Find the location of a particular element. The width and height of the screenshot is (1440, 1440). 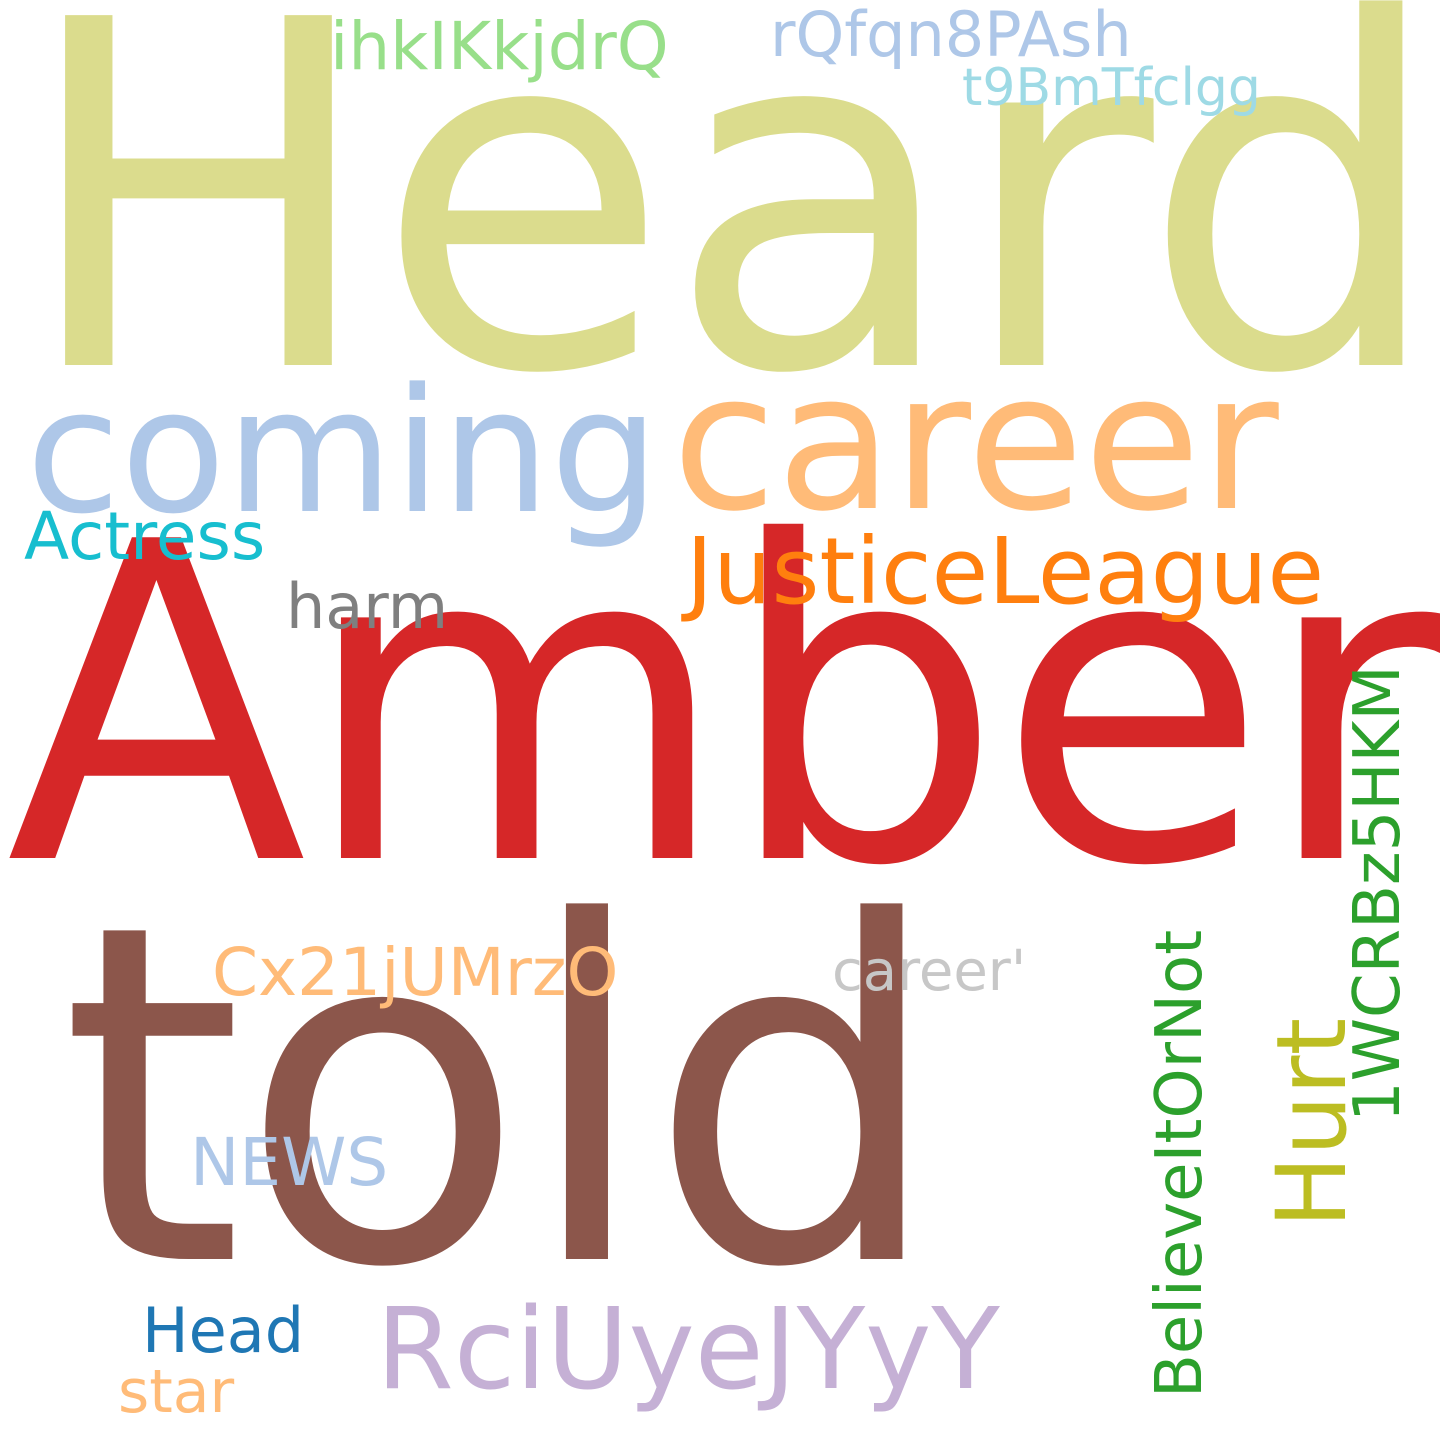

word-ihkikkjdrq: ihkIKkjdrQ is located at coordinates (499, 47).